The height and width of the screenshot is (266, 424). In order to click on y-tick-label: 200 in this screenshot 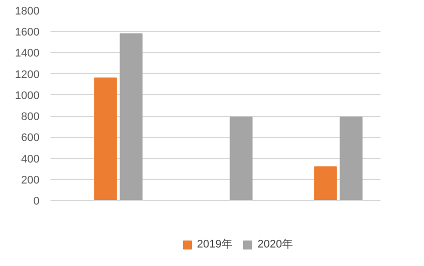, I will do `click(30, 180)`.